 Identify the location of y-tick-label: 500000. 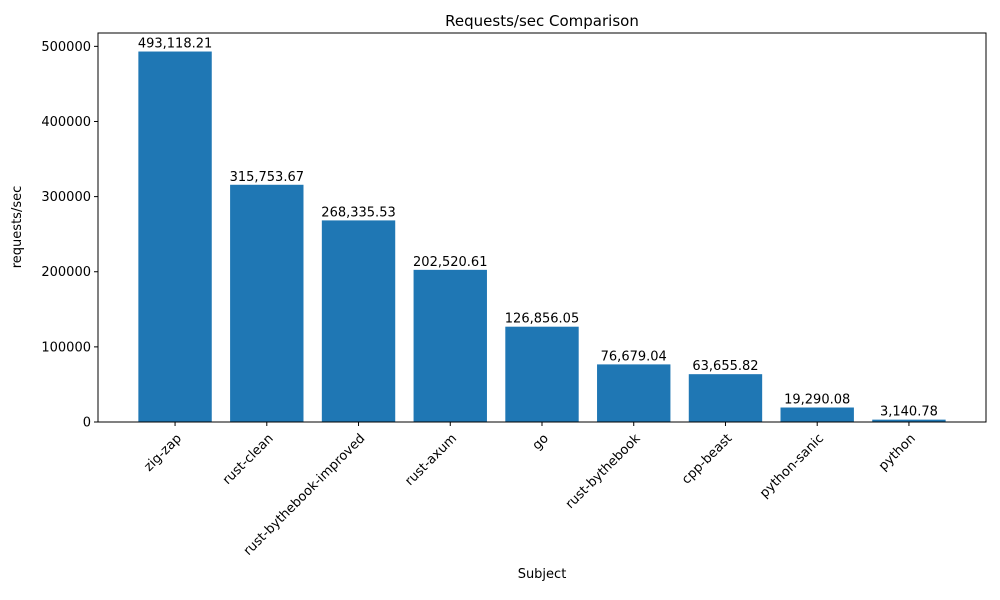
(66, 47).